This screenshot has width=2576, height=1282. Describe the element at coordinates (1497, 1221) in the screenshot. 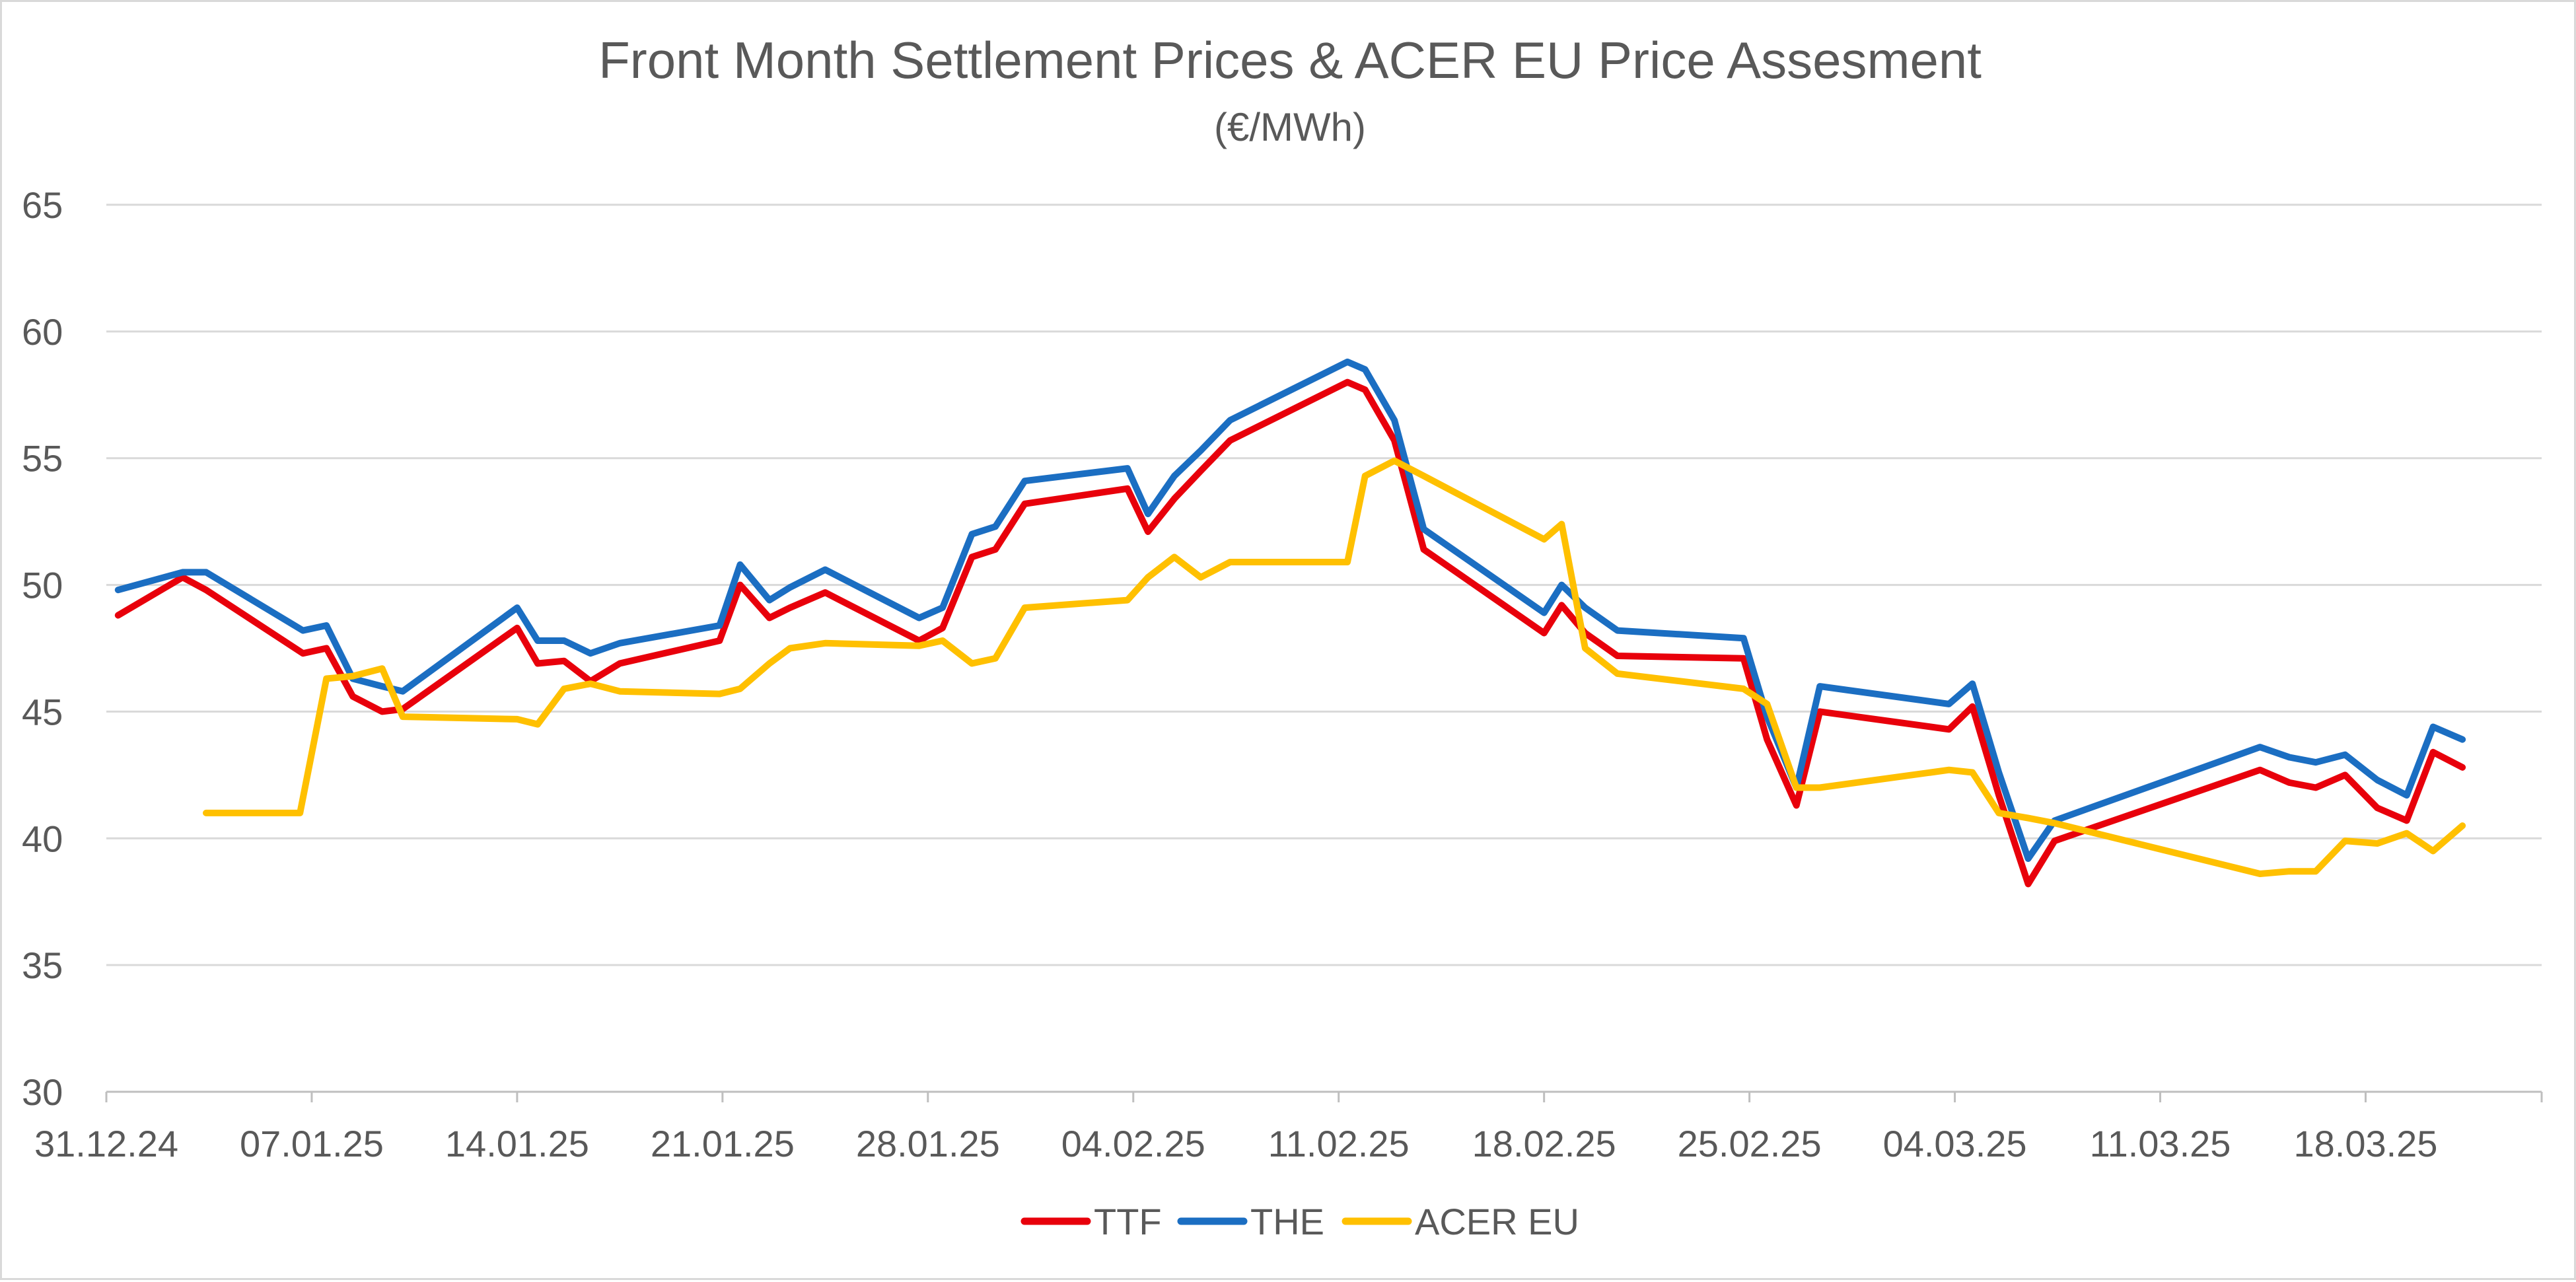

I see `legend-label-acer-eu: ACER EU` at that location.